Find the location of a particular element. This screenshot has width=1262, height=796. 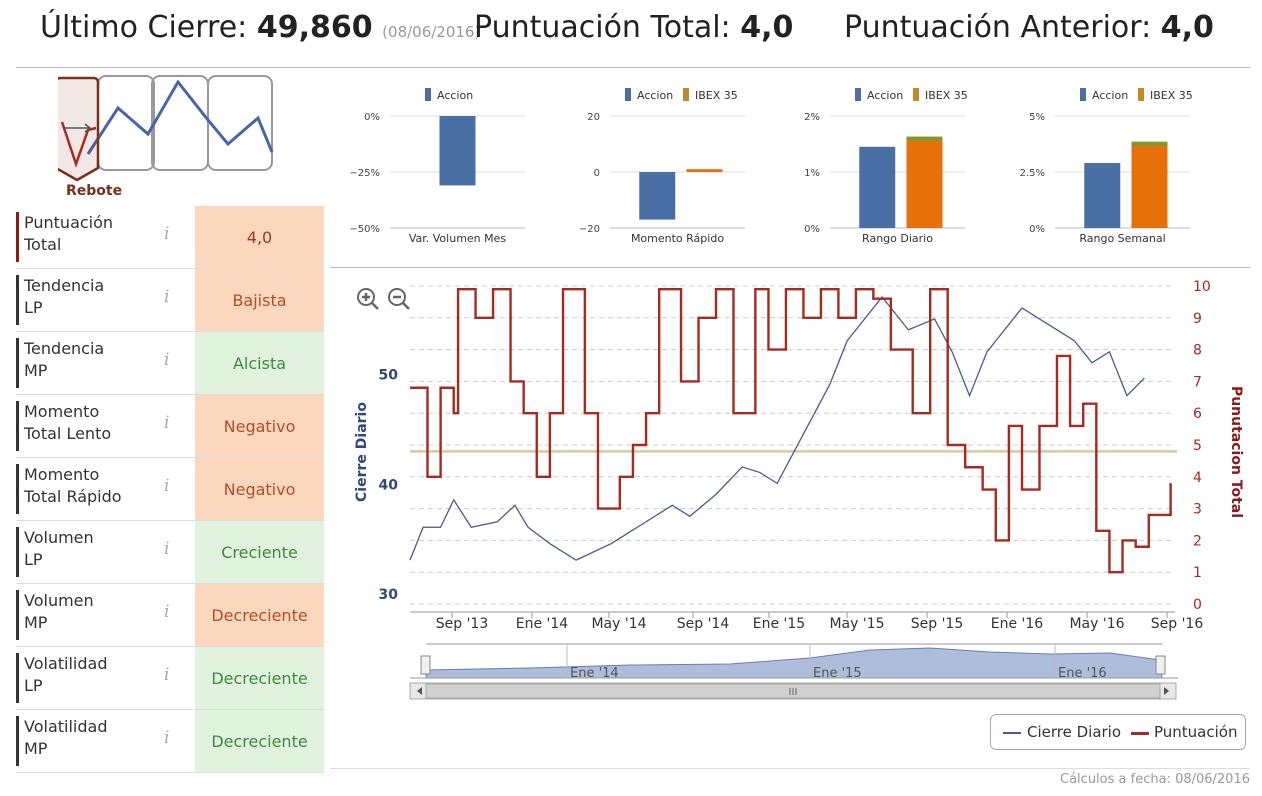

indicator-row: Momento Total Lento i Negativo is located at coordinates (170, 426).